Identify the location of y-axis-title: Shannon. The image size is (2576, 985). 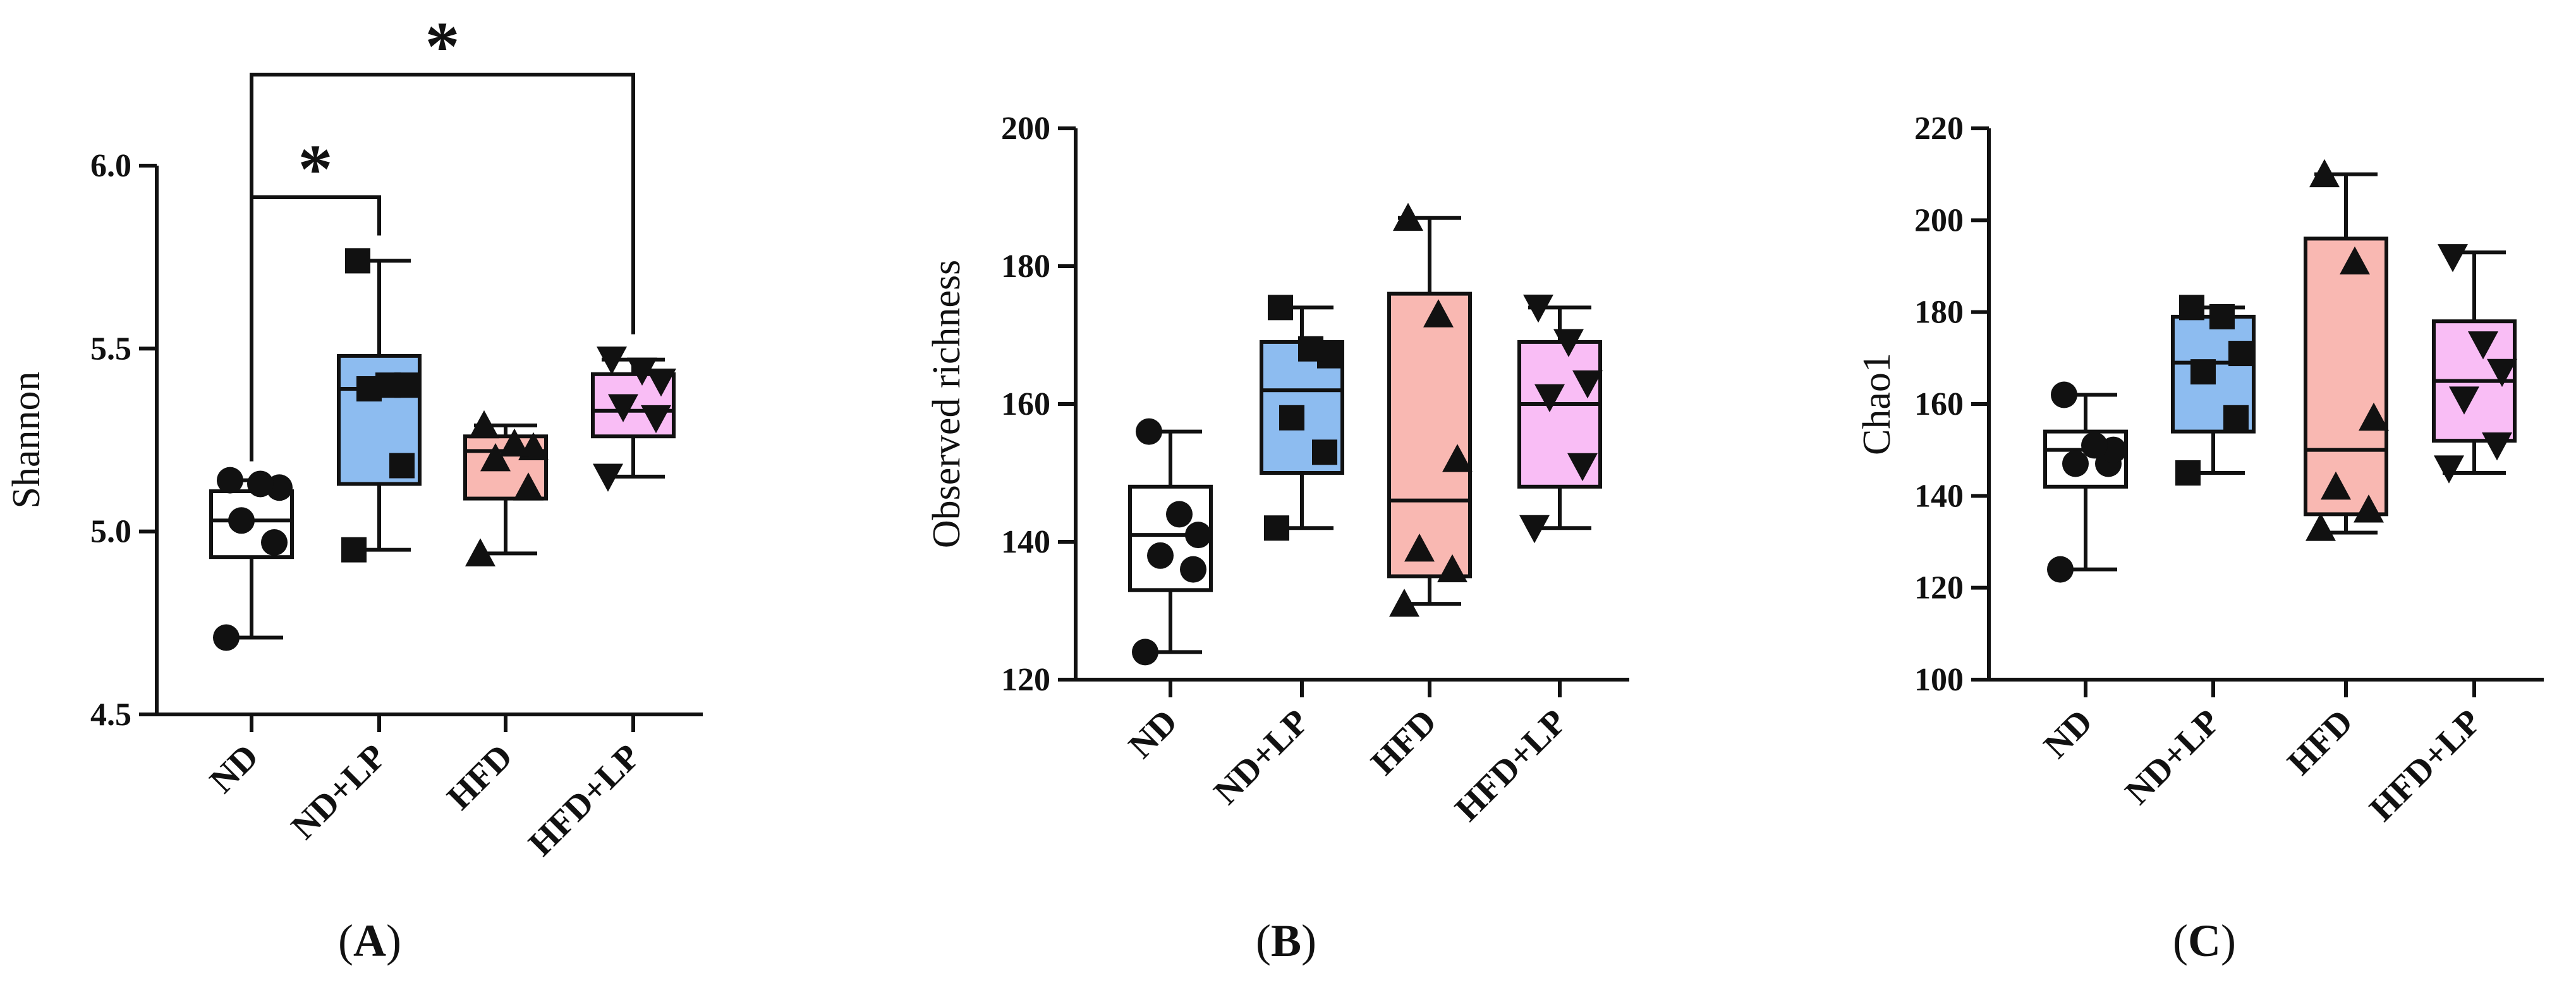
(26, 440).